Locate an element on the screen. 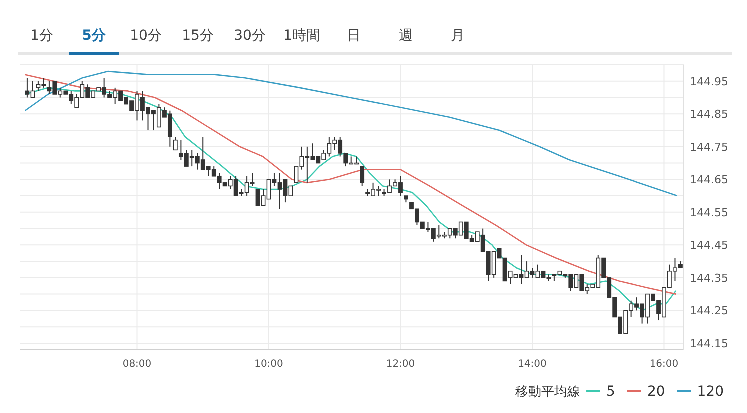  x-tick-label: 08:00 is located at coordinates (137, 364).